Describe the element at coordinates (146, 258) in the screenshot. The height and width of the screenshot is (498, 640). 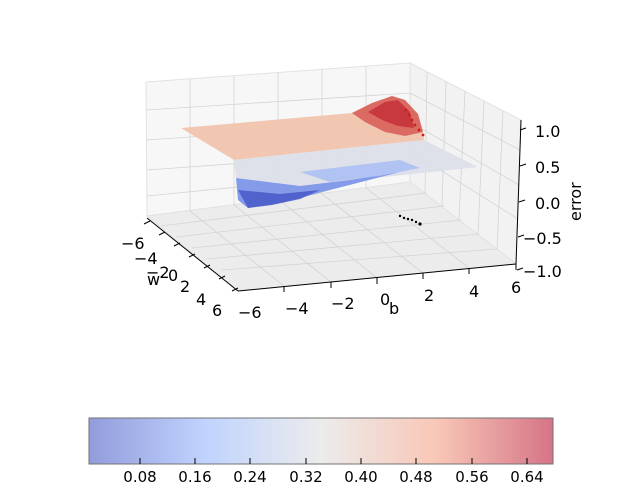
I see `w-tick-label: −4` at that location.